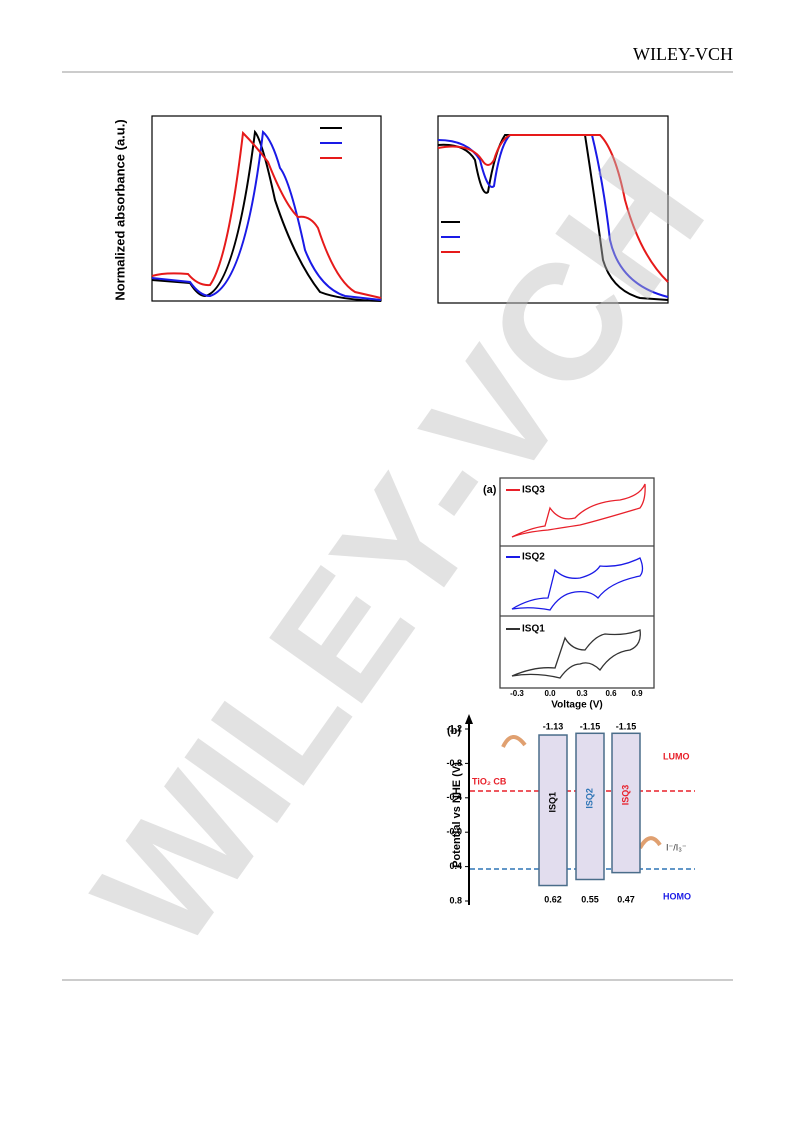  What do you see at coordinates (533, 490) in the screenshot?
I see `legend-label: ISQ3` at bounding box center [533, 490].